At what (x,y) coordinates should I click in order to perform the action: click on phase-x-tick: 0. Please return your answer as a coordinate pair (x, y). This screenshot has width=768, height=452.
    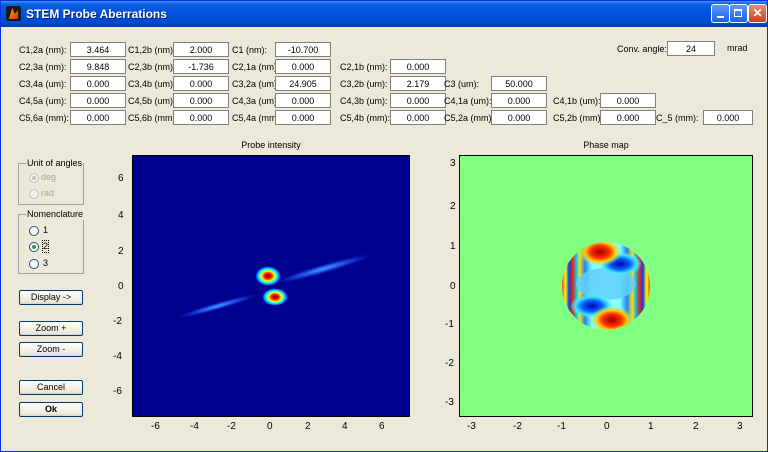
    Looking at the image, I should click on (607, 426).